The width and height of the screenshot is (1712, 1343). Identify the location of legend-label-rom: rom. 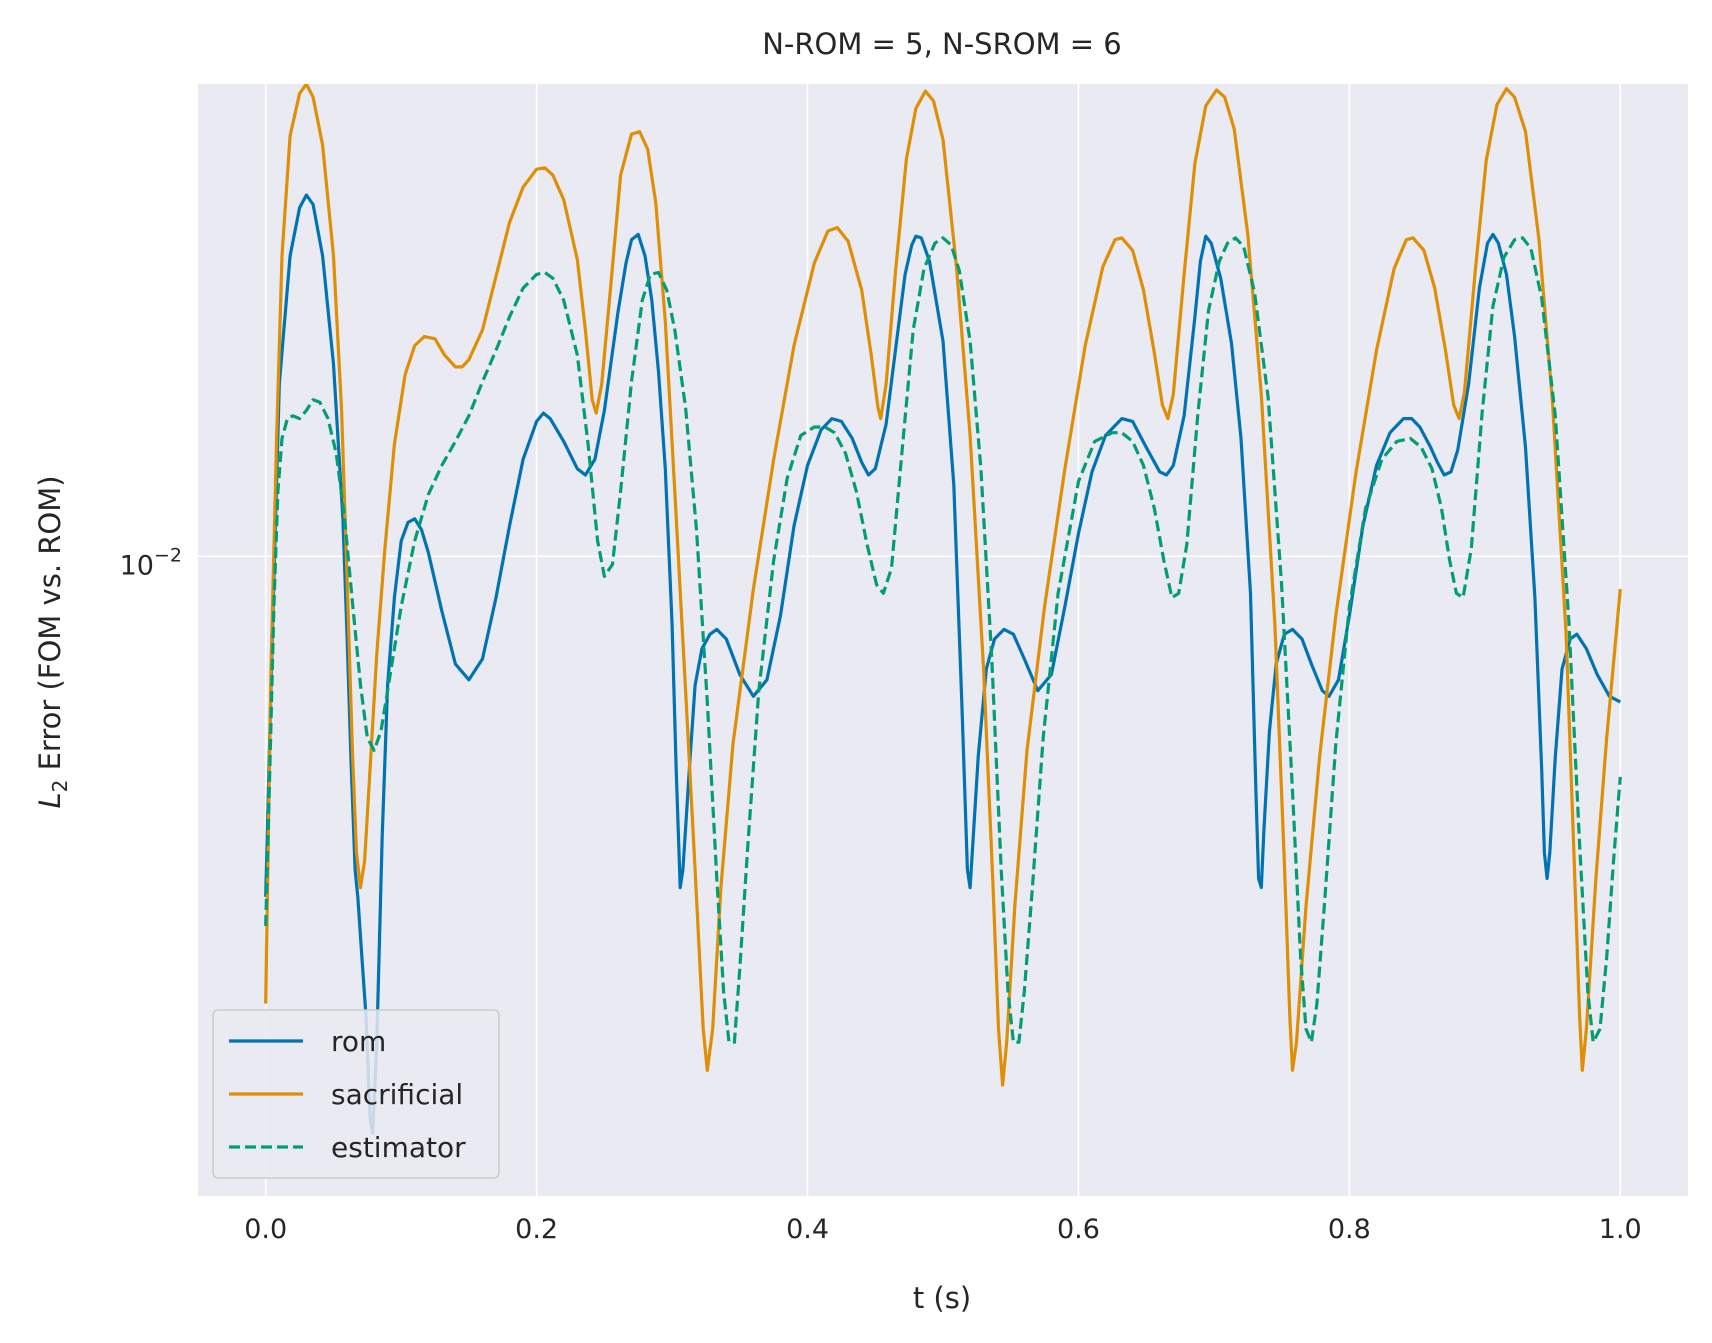
(358, 1041).